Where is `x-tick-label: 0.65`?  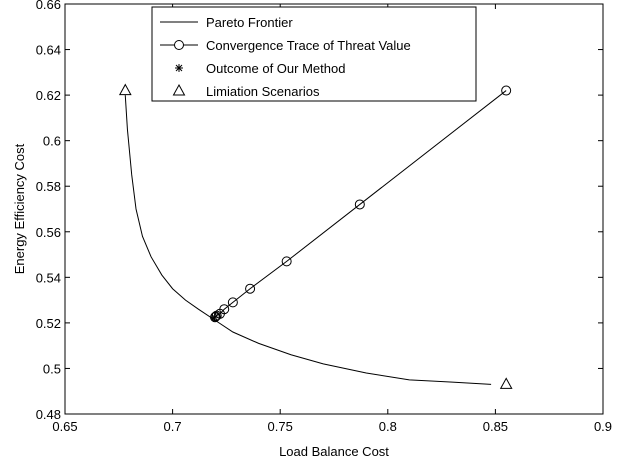 x-tick-label: 0.65 is located at coordinates (64, 426).